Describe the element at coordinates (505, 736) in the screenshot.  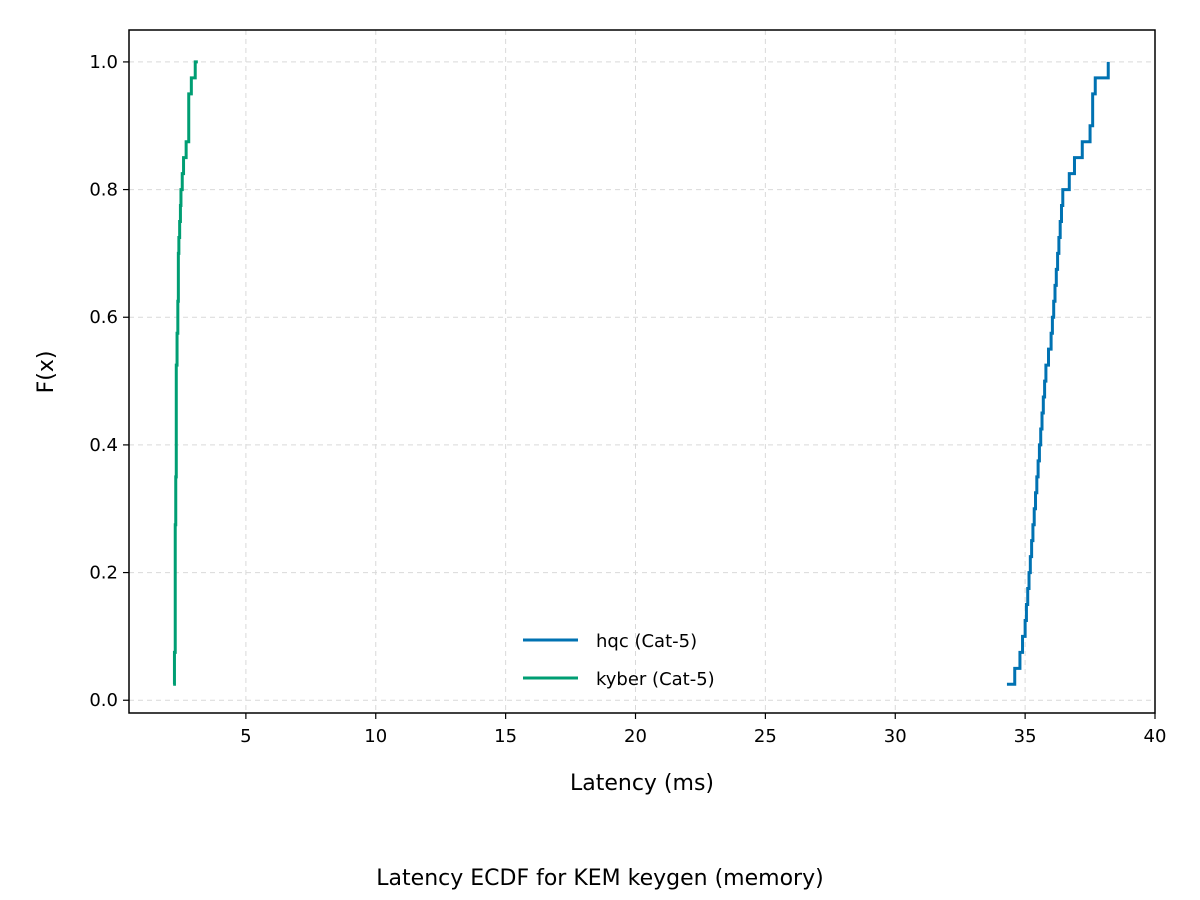
I see `x-tick-label: 15` at that location.